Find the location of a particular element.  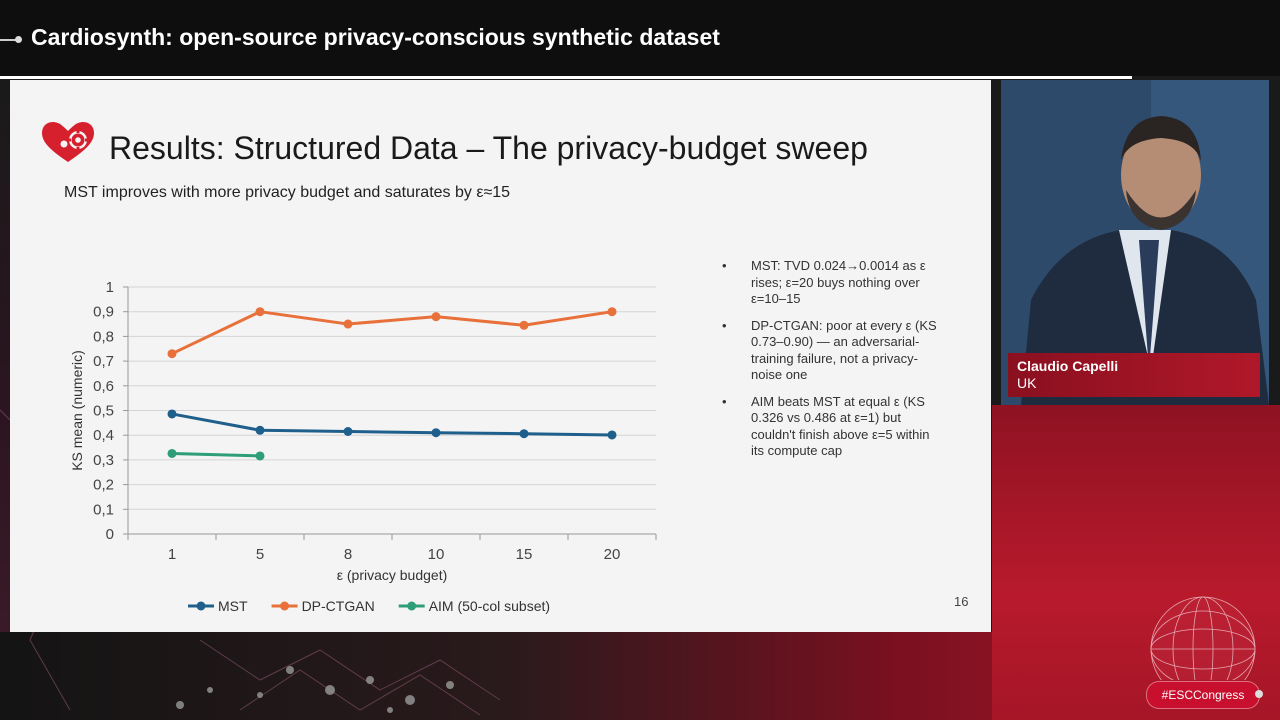

y-tick-label: 0,3 is located at coordinates (103, 460).